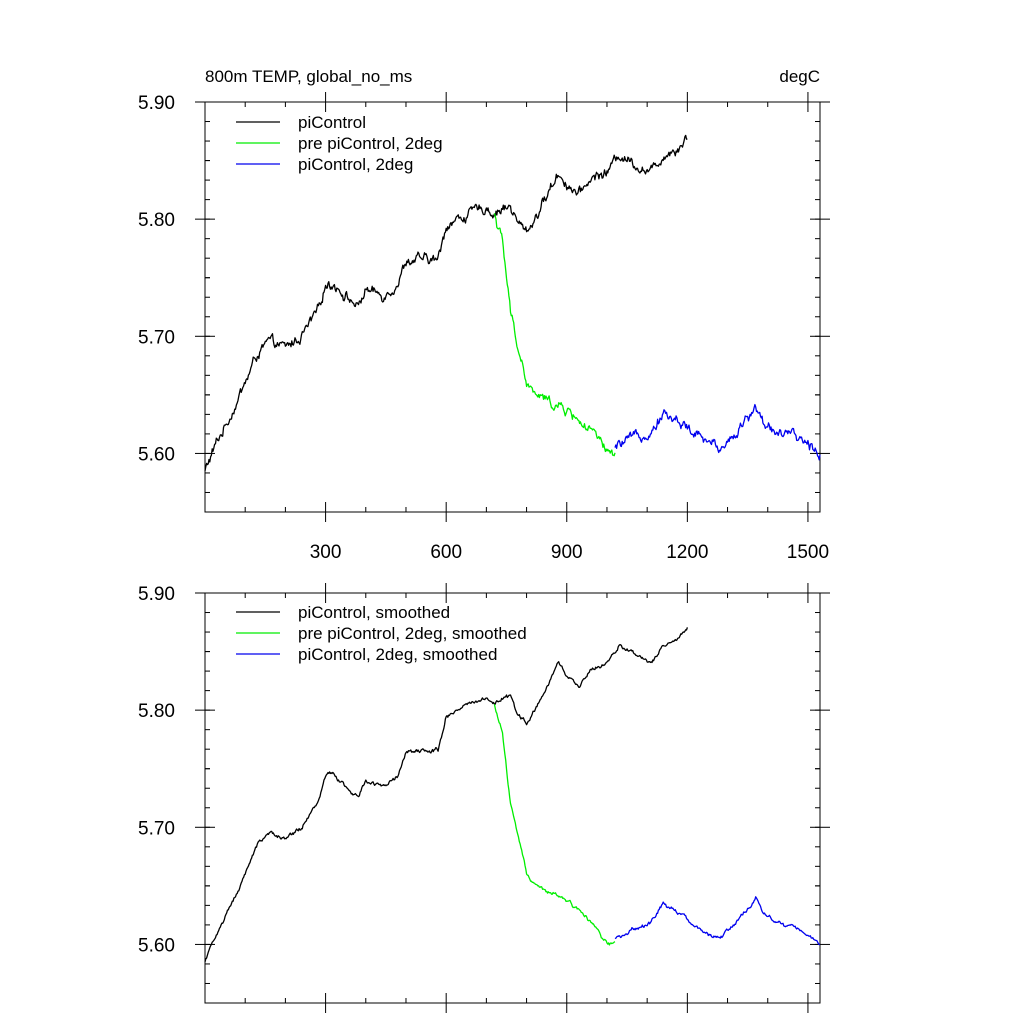  I want to click on x-tick-label: 300, so click(326, 552).